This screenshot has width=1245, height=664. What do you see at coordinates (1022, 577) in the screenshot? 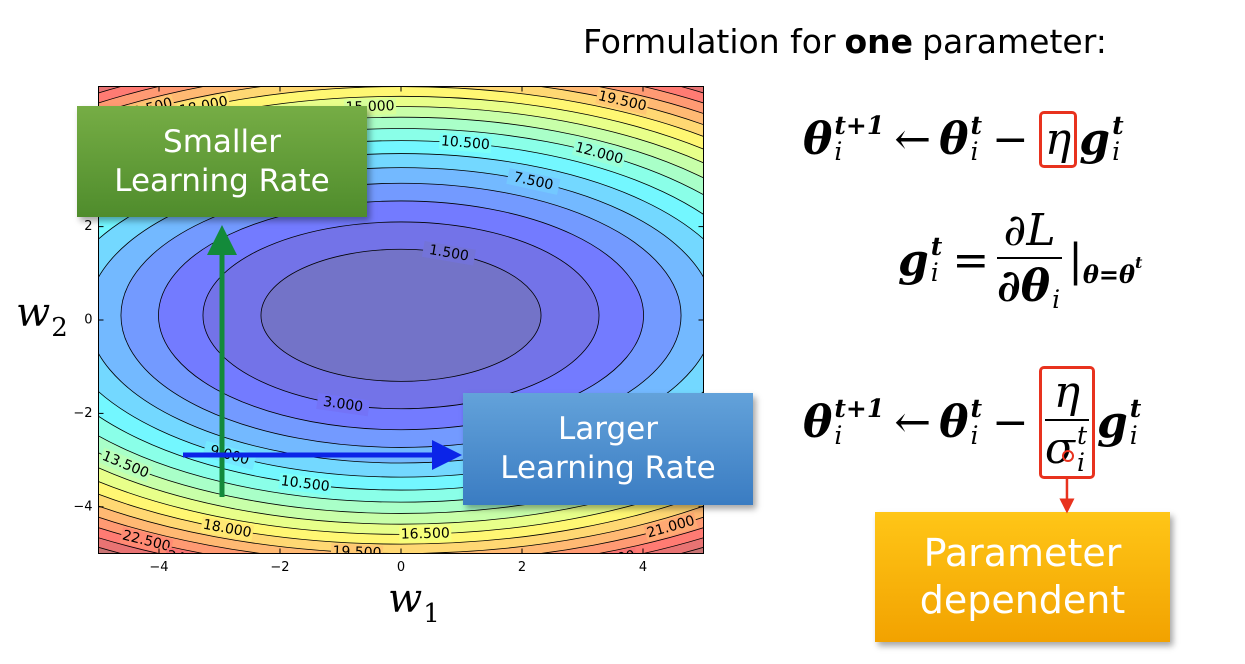
I see `parameter-callout: Parameter dependent` at bounding box center [1022, 577].